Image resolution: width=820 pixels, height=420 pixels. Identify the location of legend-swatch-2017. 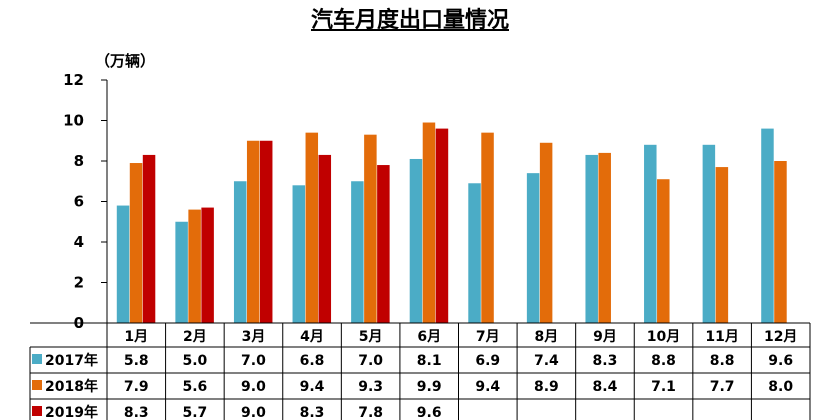
(37, 359).